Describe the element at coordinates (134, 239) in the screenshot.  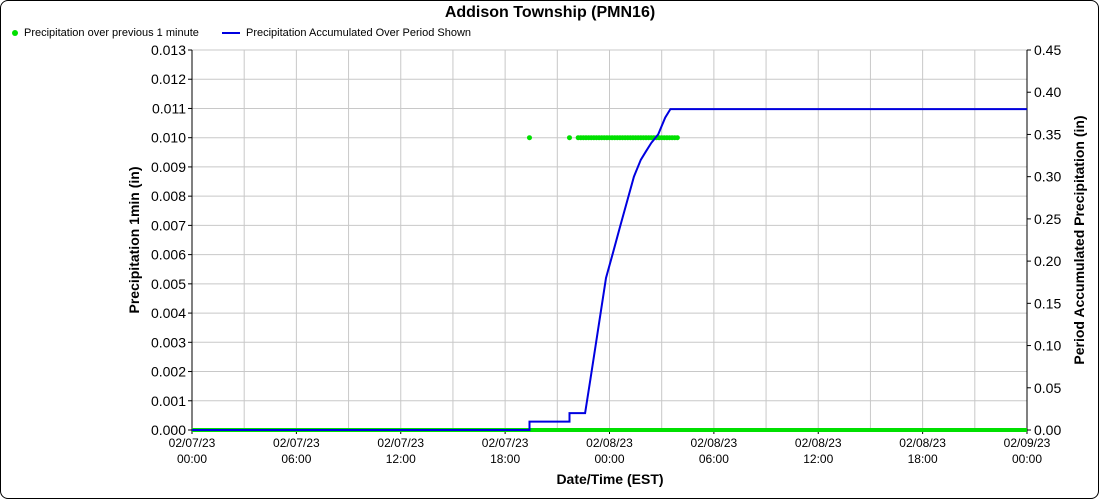
I see `y-left-axis-label: Precipitation 1min (in)` at that location.